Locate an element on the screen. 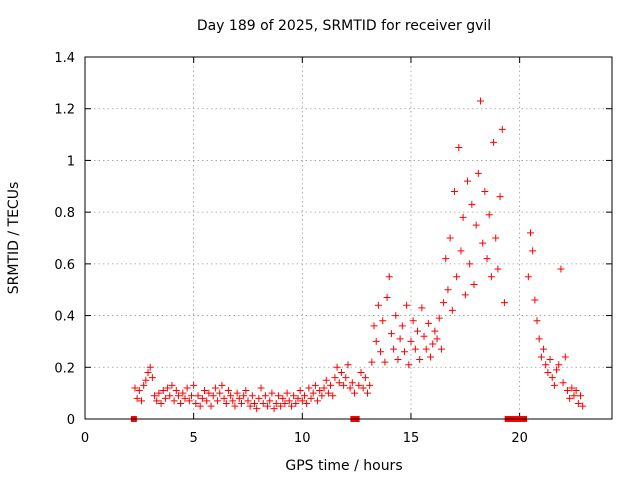 The width and height of the screenshot is (640, 480). y-tick-label: 0.2 is located at coordinates (64, 368).